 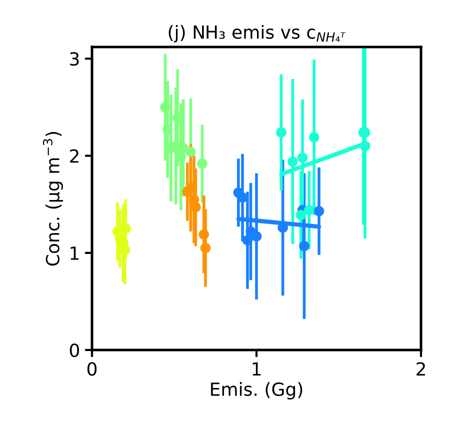 I want to click on x-tick-label: 0, so click(x=92, y=369).